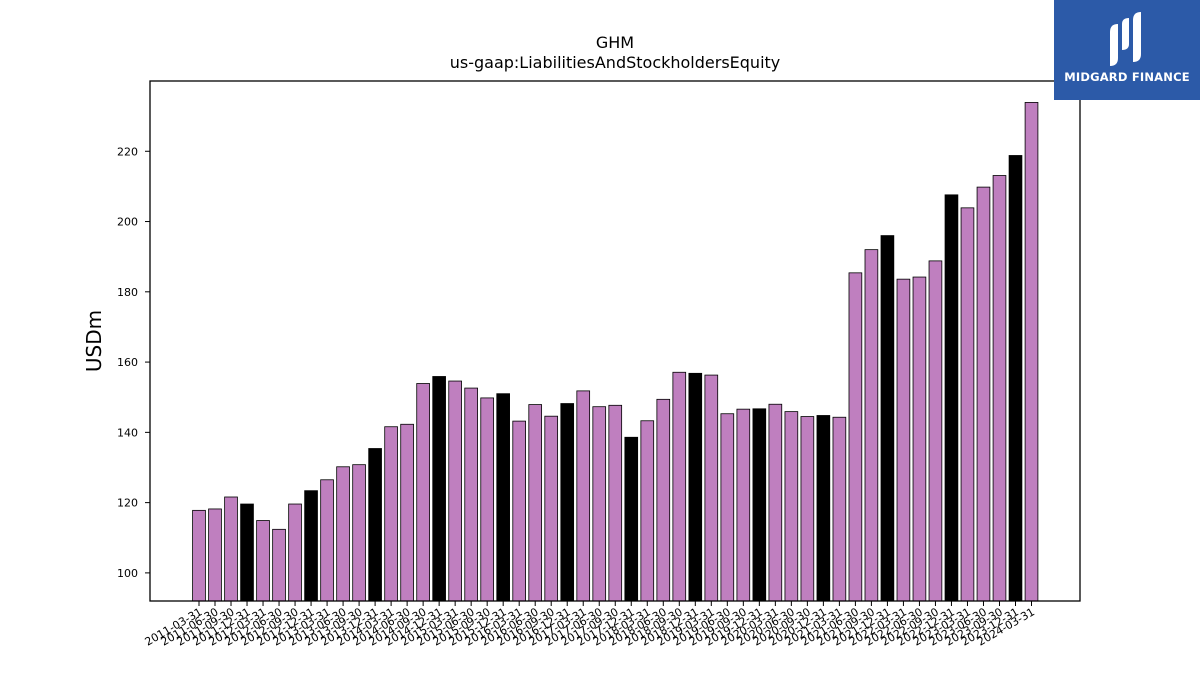  What do you see at coordinates (127, 432) in the screenshot?
I see `y-tick-label: 140` at bounding box center [127, 432].